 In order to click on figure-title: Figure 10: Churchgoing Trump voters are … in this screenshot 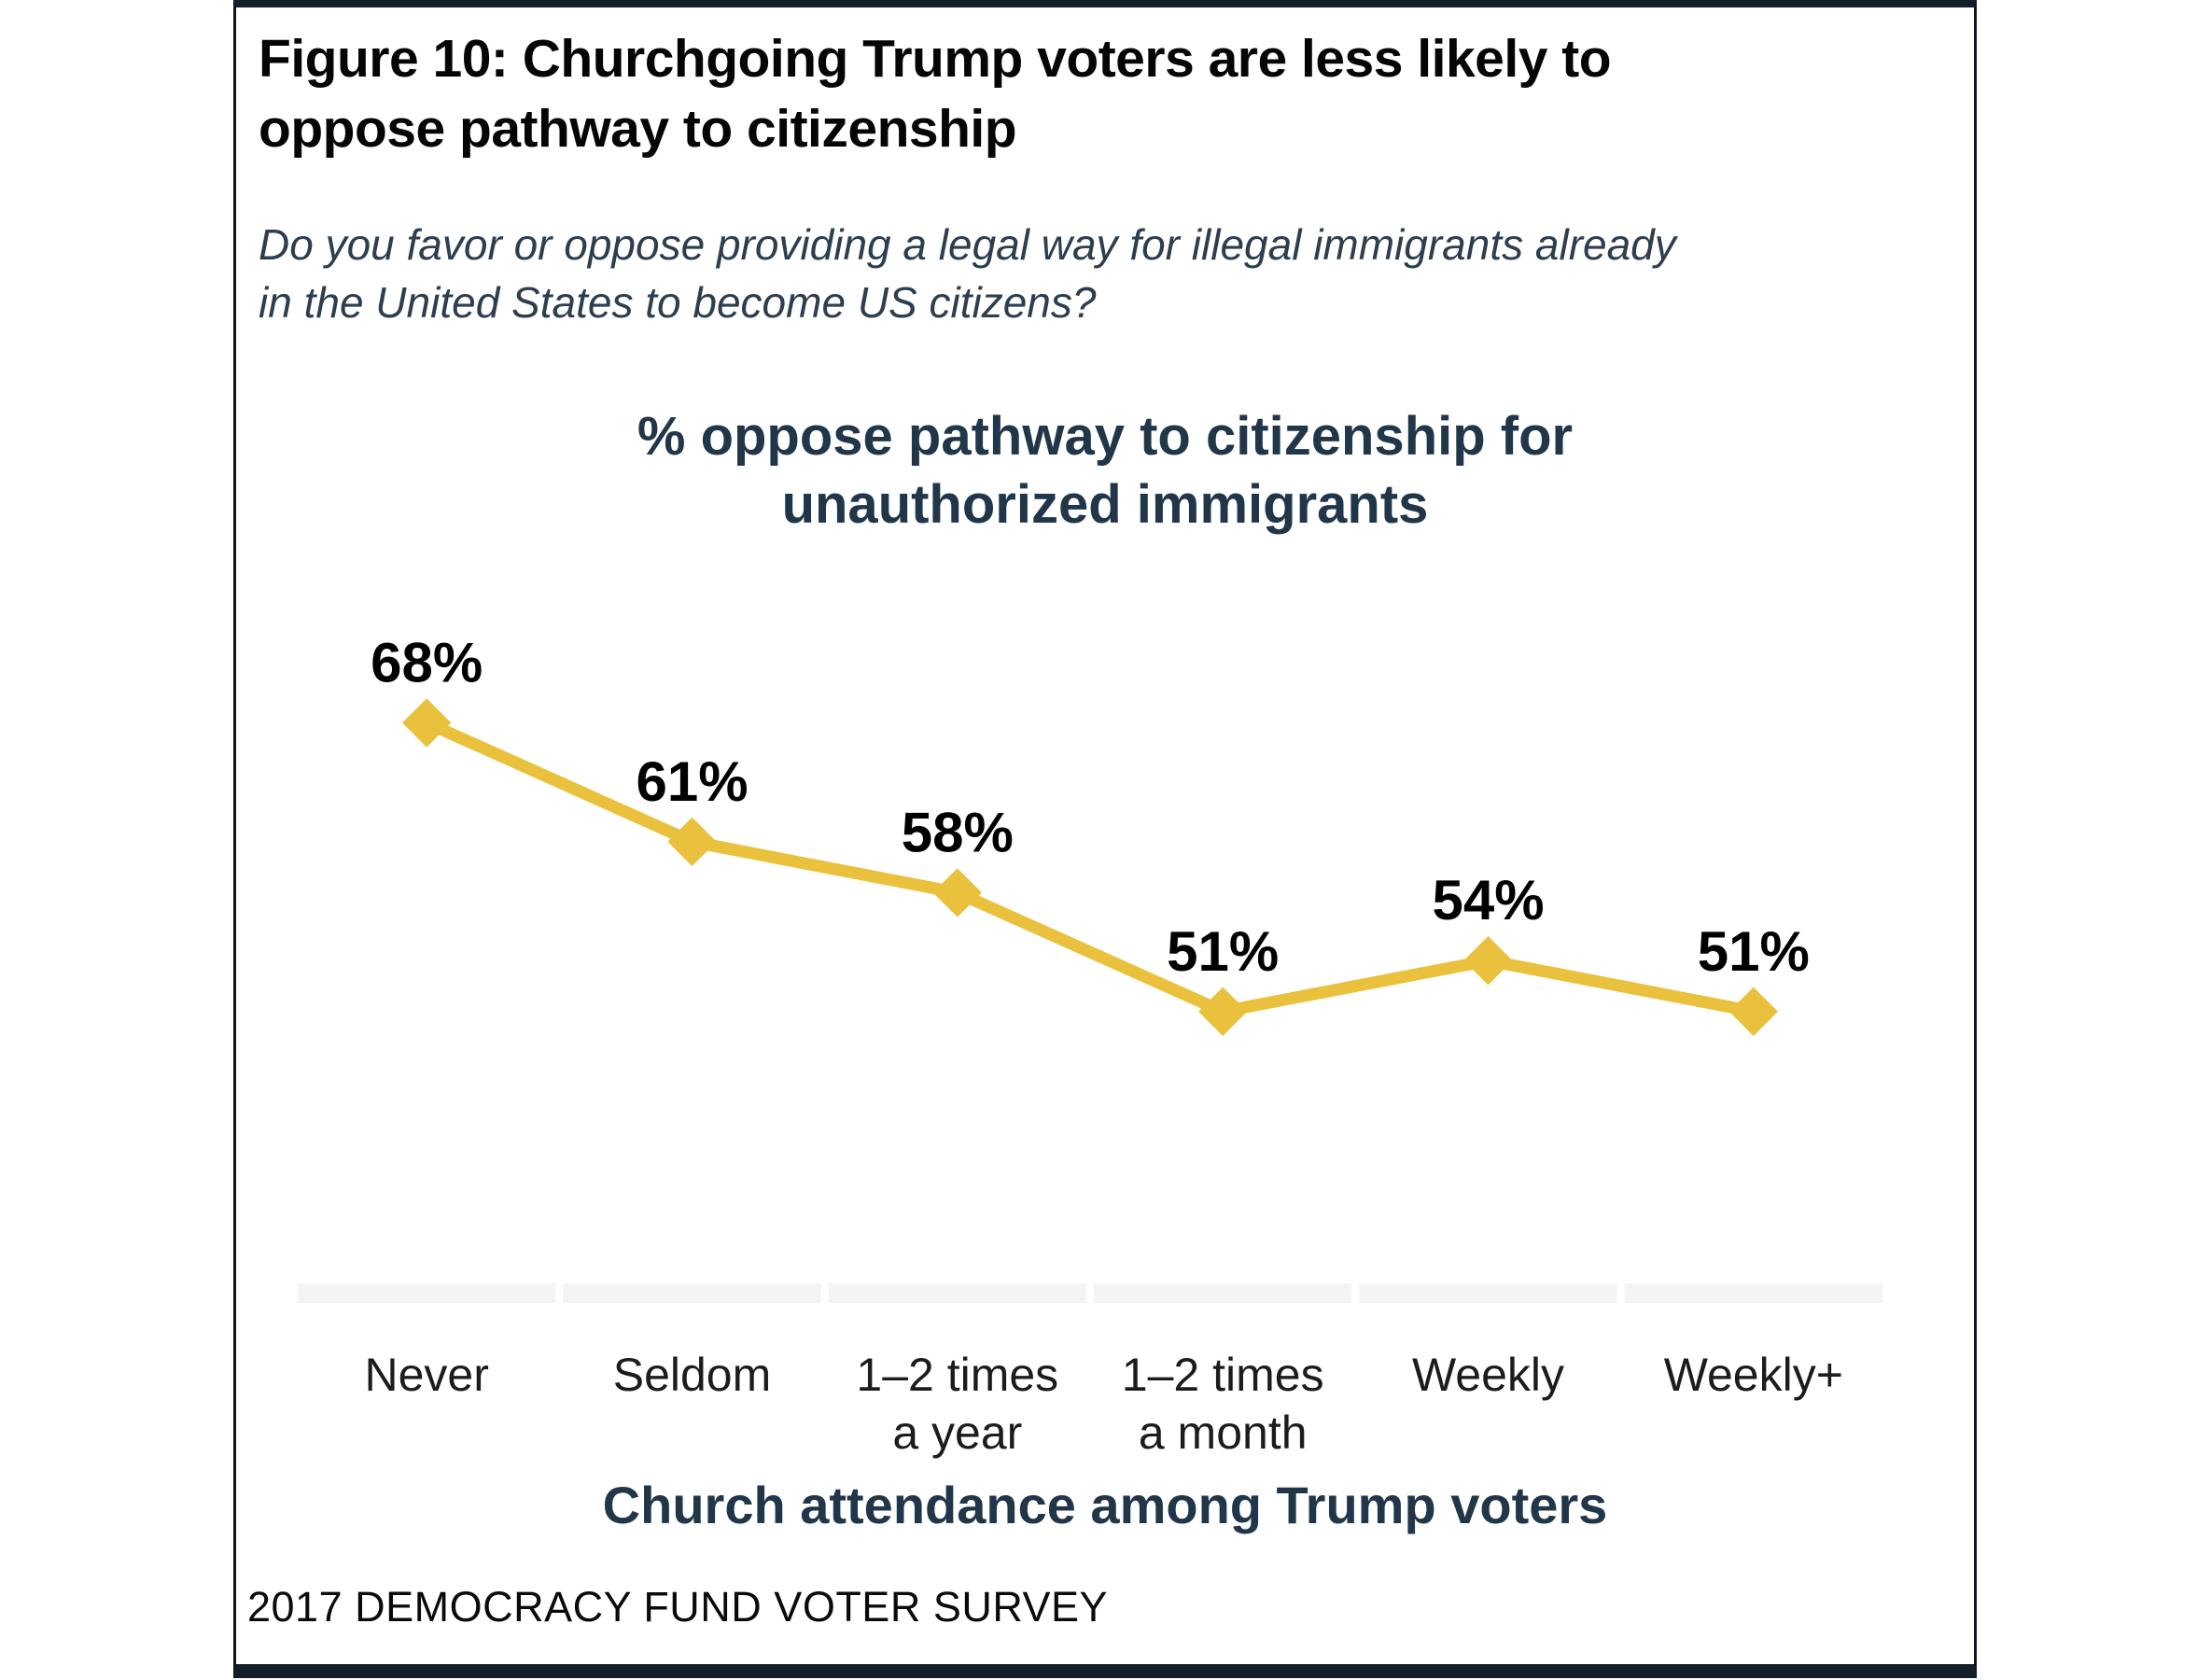, I will do `click(1094, 94)`.